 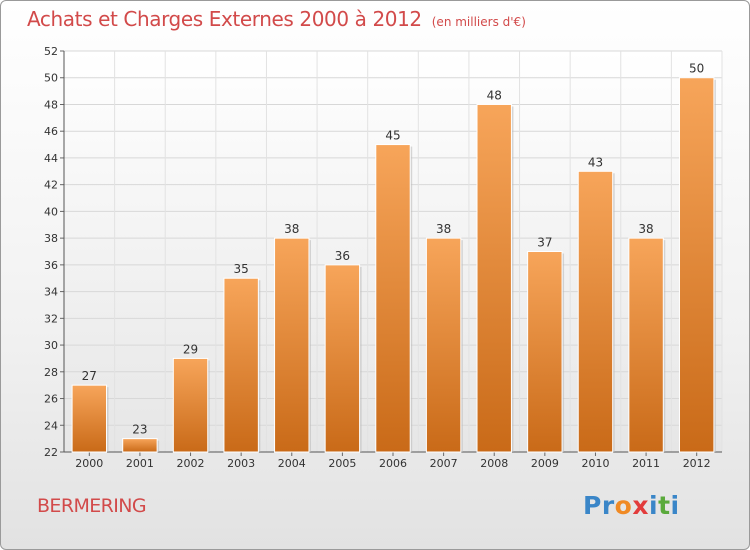 I want to click on value-label-2009: 37, so click(x=544, y=243).